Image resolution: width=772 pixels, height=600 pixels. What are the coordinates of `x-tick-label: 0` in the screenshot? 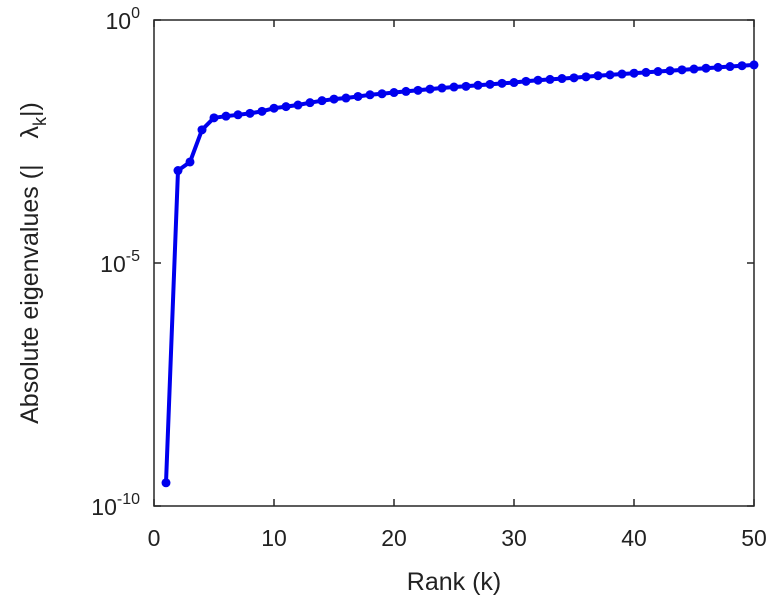 It's located at (154, 538).